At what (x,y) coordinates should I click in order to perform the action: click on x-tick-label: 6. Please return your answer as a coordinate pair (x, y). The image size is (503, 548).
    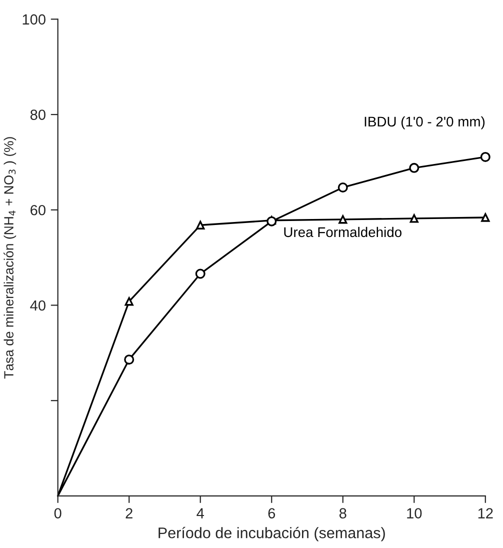
    Looking at the image, I should click on (272, 513).